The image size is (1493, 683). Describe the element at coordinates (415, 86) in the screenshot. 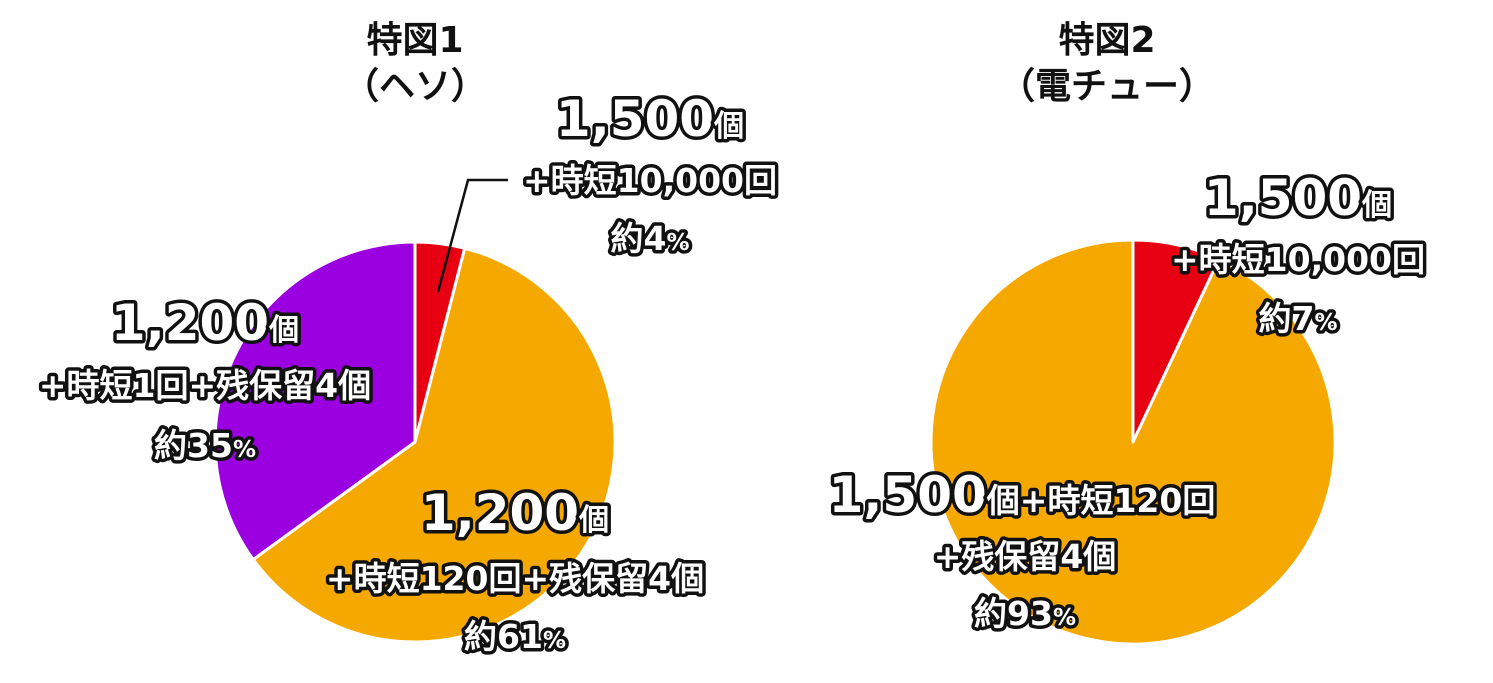

I see `chart-1-subtitle: （ヘソ）` at that location.